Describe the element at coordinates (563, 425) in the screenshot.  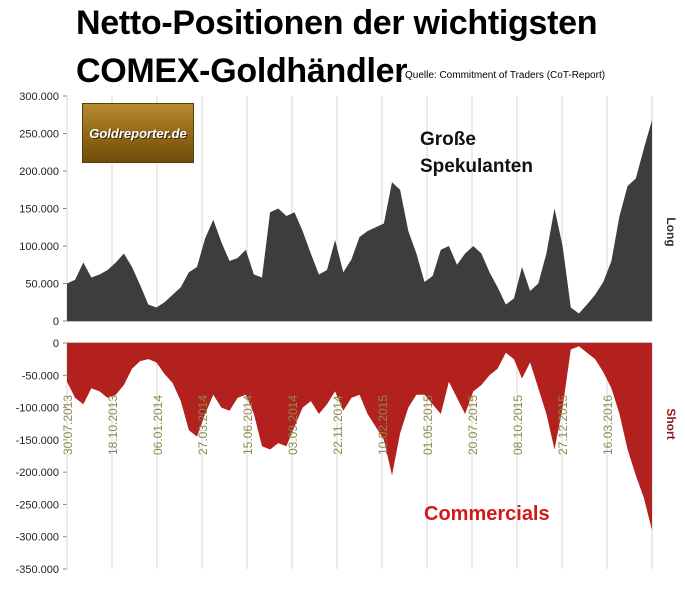
I see `x-date-label: 27.12.2015` at that location.